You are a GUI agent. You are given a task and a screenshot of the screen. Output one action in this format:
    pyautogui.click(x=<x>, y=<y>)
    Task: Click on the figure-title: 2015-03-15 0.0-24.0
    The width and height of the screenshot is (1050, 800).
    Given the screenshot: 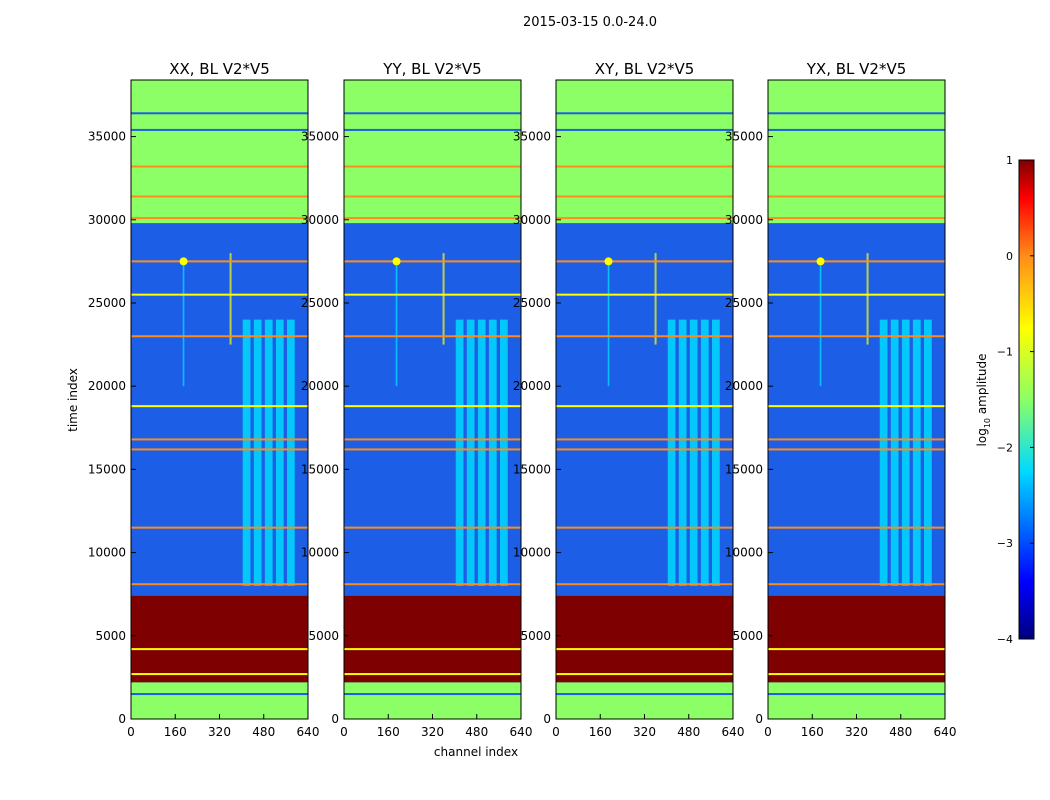 What is the action you would take?
    pyautogui.click(x=590, y=22)
    